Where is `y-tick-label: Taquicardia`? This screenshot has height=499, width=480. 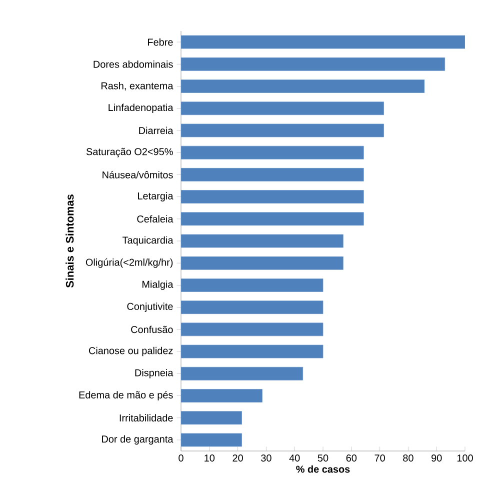 y-tick-label: Taquicardia is located at coordinates (148, 241).